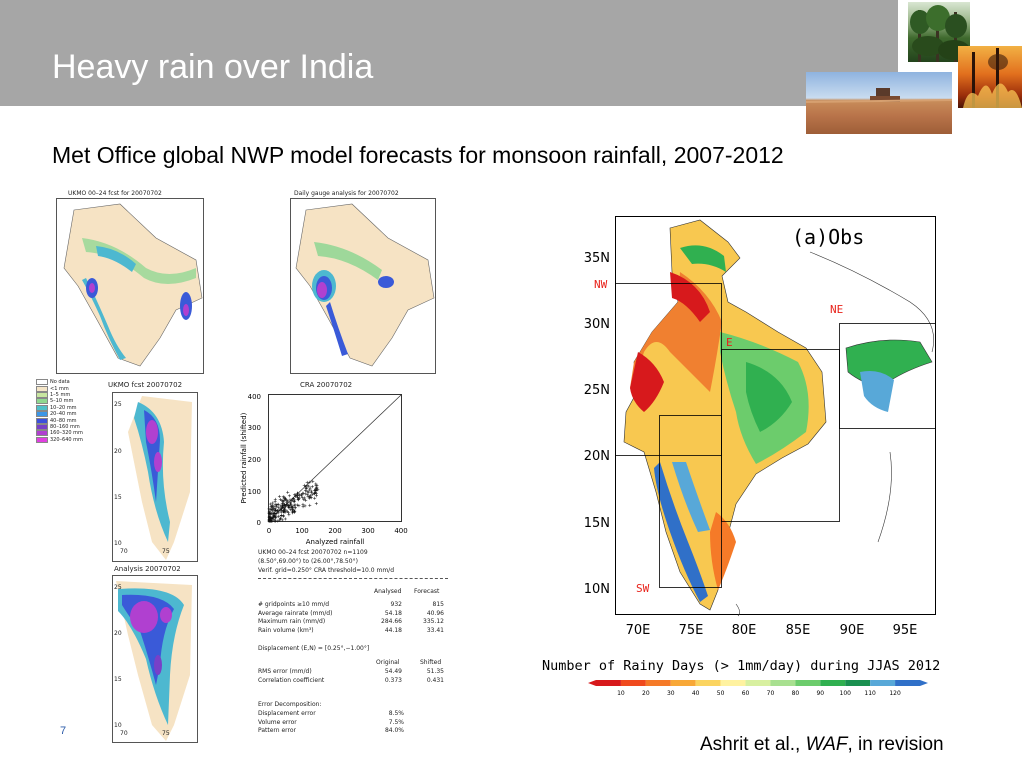  I want to click on analysis-zoom-tick-20: 20, so click(118, 633).